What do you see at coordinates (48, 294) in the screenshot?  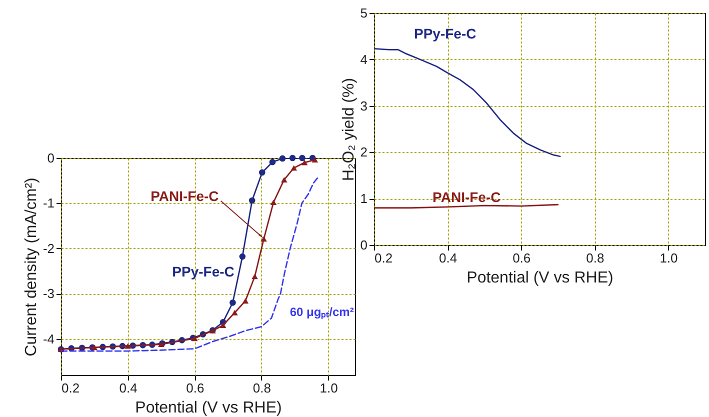 I see `y-tick-label: -3` at bounding box center [48, 294].